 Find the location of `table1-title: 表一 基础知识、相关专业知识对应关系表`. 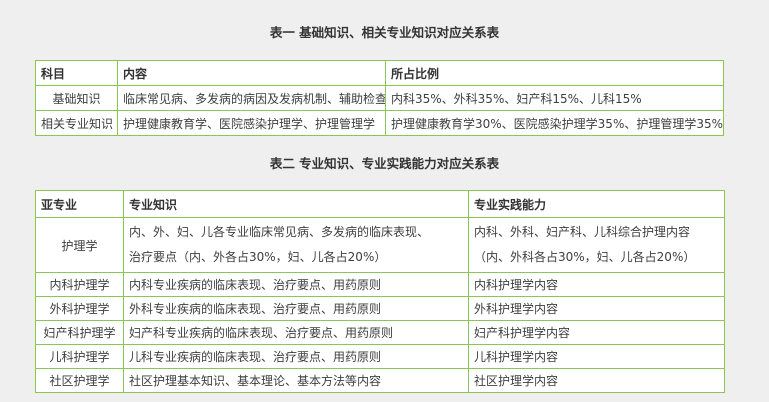

table1-title: 表一 基础知识、相关专业知识对应关系表 is located at coordinates (384, 32).